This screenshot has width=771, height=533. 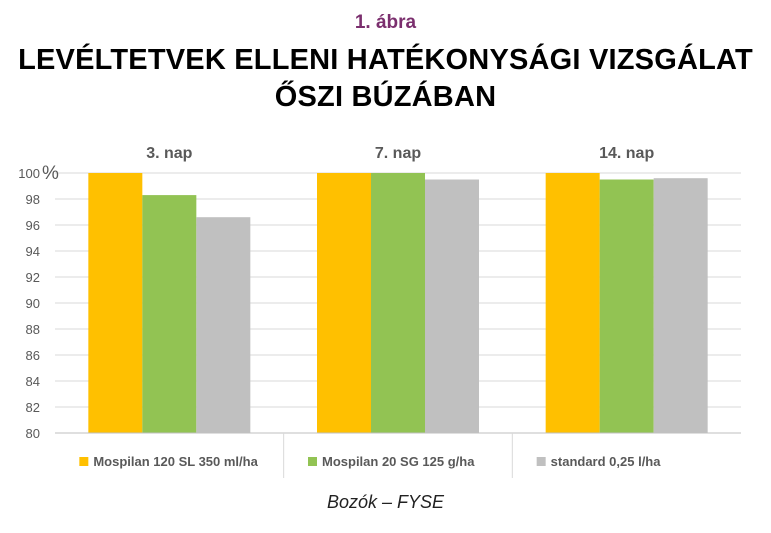 I want to click on category-label: 14. nap, so click(x=626, y=153).